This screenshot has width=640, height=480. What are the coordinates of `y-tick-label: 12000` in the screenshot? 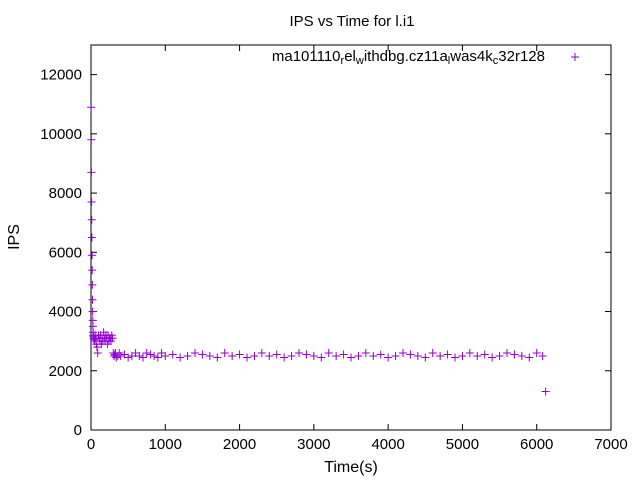 It's located at (61, 75).